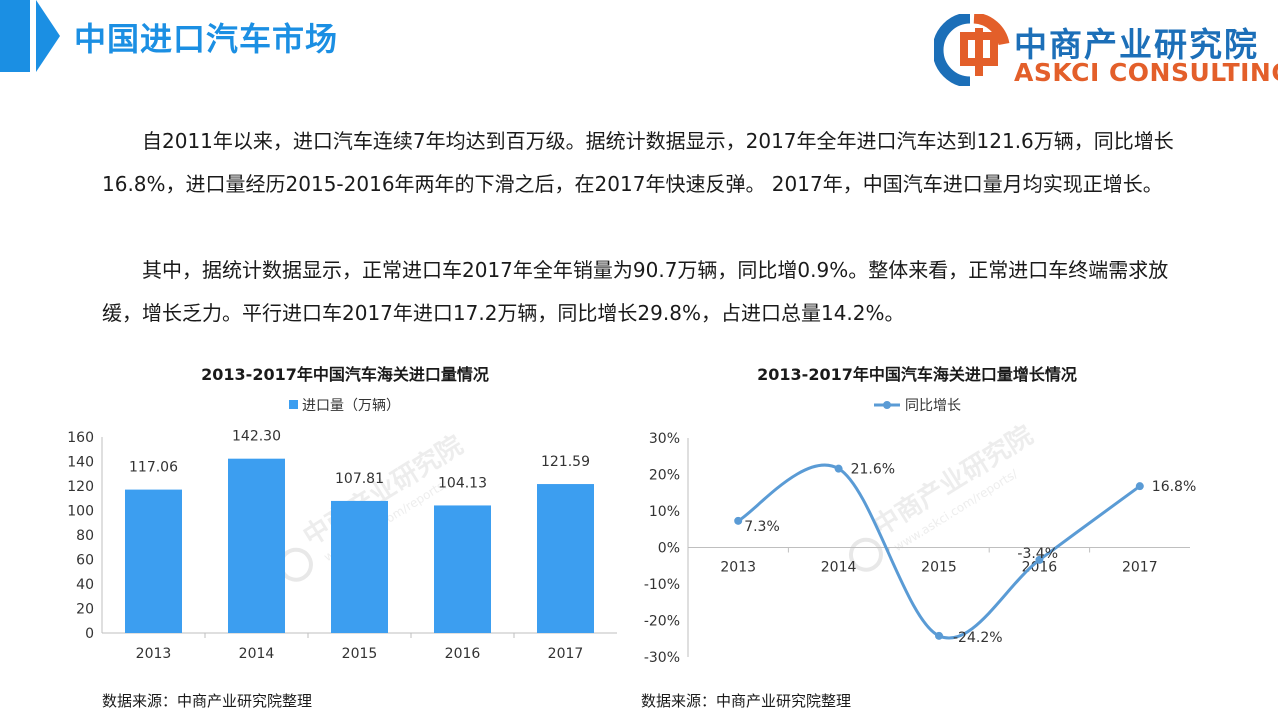 The height and width of the screenshot is (726, 1278). What do you see at coordinates (738, 568) in the screenshot?
I see `line-x-tick-label: 2013` at bounding box center [738, 568].